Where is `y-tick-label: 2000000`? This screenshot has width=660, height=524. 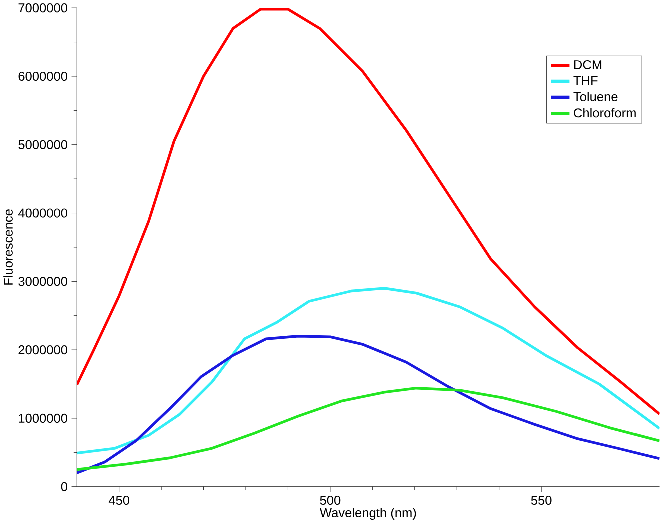 y-tick-label: 2000000 is located at coordinates (43, 350).